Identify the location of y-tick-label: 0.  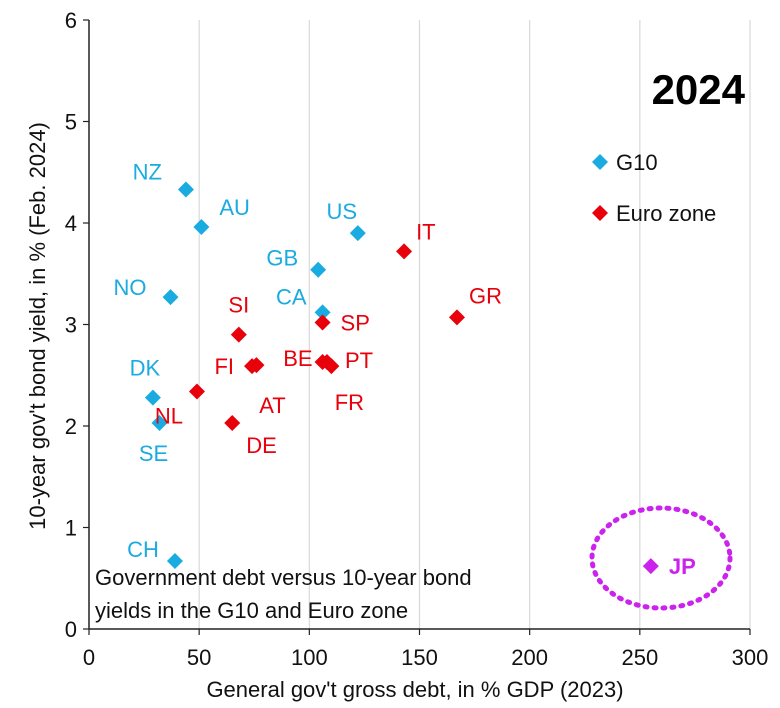
(71, 629).